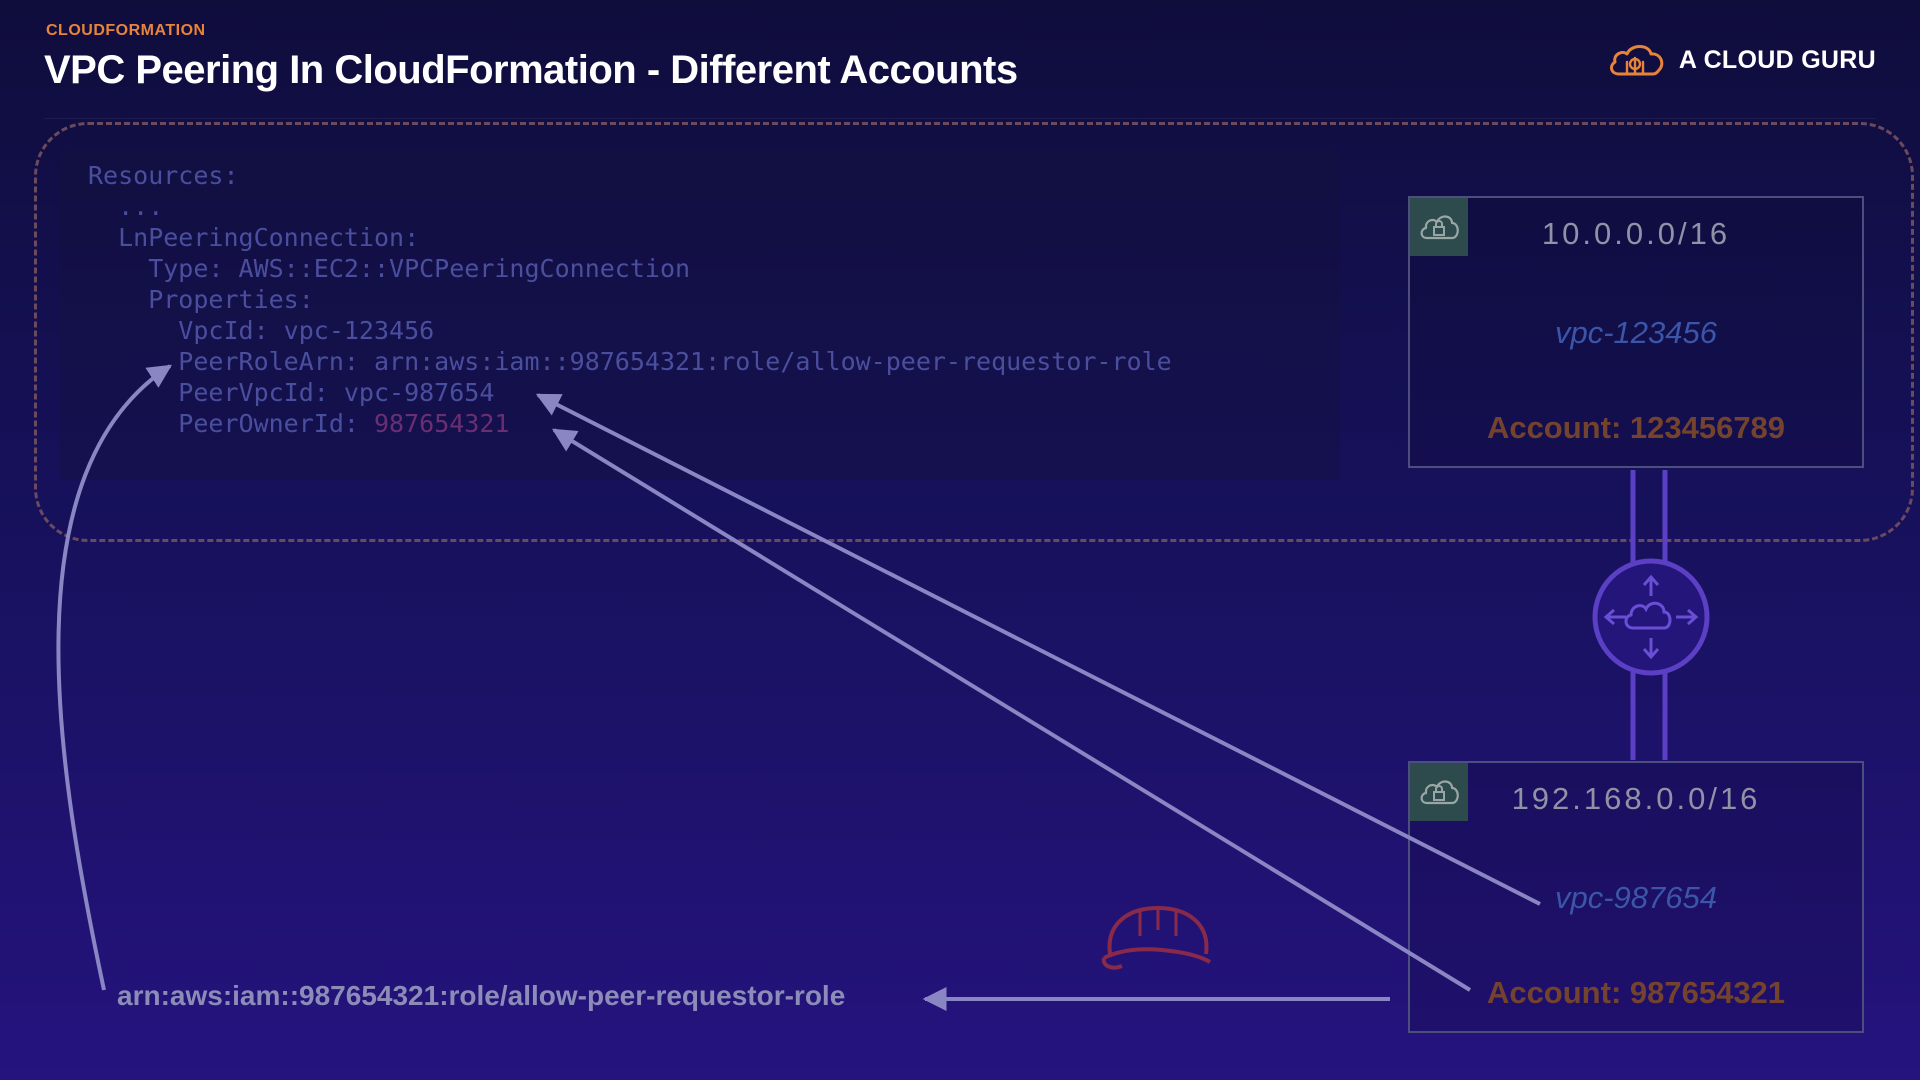 Image resolution: width=1920 pixels, height=1080 pixels. What do you see at coordinates (1777, 59) in the screenshot?
I see `brand-name: A CLOUD GURU` at bounding box center [1777, 59].